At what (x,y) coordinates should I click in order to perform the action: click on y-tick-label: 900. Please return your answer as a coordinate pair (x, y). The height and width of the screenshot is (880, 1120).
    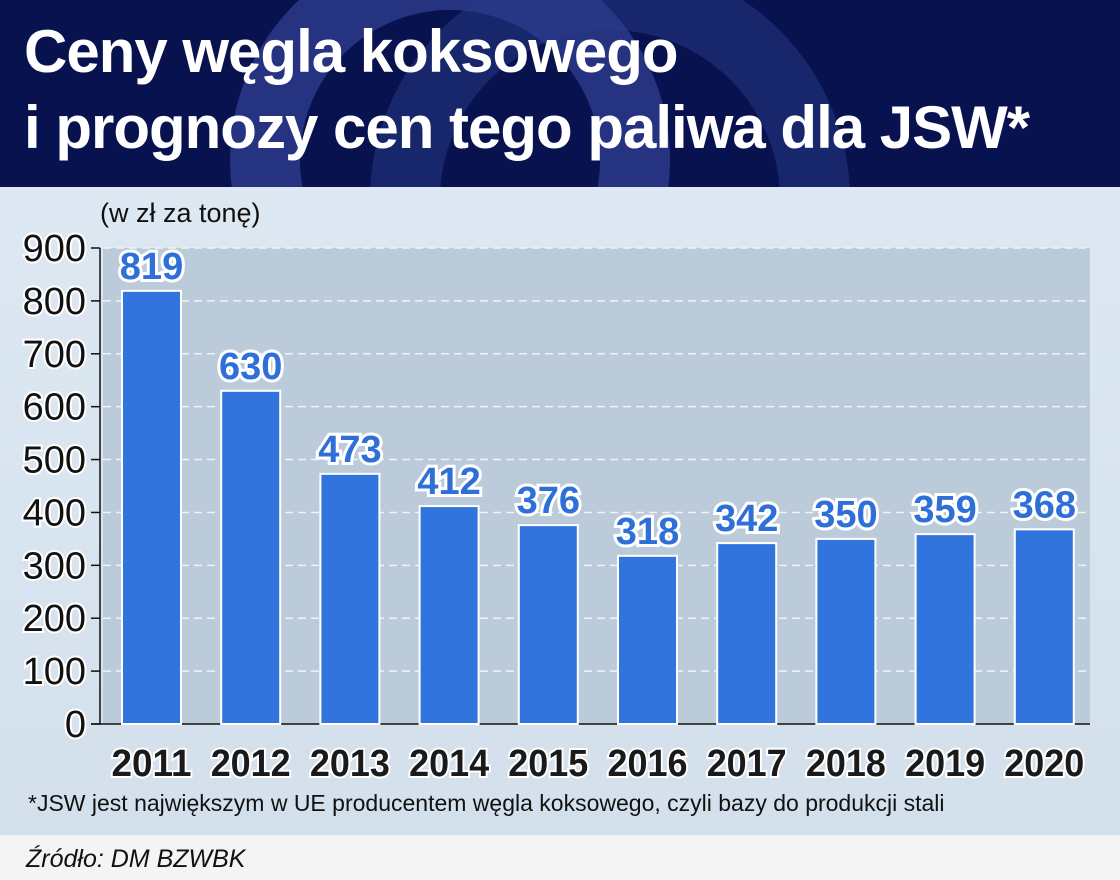
    Looking at the image, I should click on (54, 249).